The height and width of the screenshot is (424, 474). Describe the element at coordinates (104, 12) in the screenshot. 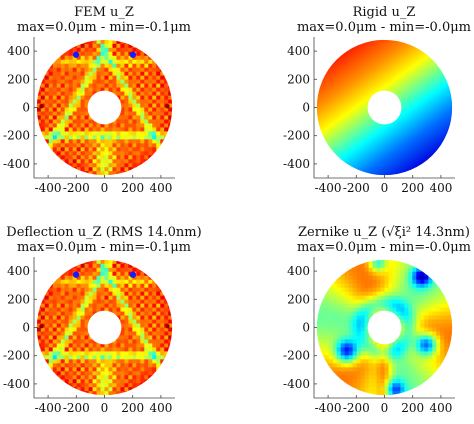

I see `panel-title: FEM u_Z` at that location.